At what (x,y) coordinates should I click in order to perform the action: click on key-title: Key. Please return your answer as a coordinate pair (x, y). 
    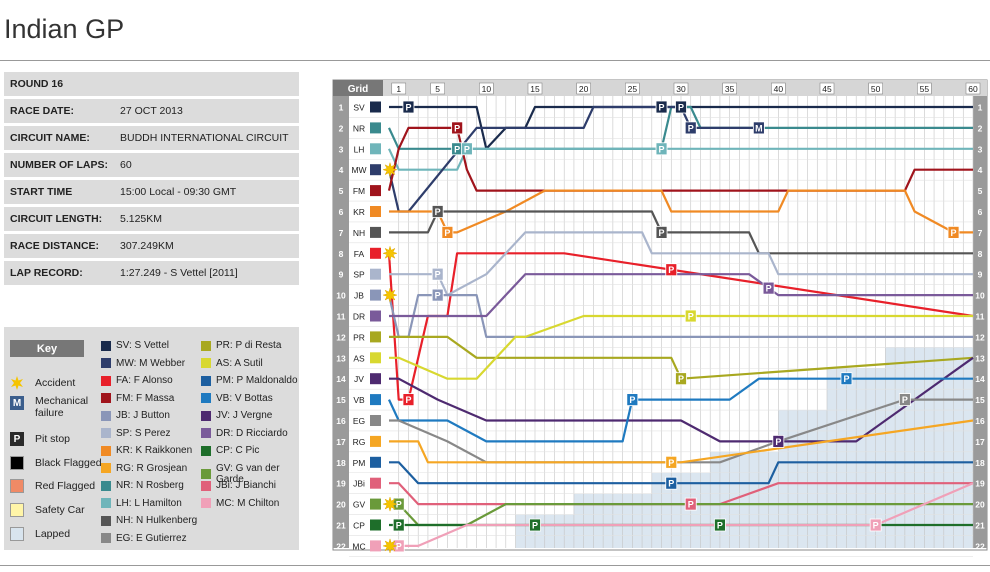
    Looking at the image, I should click on (47, 348).